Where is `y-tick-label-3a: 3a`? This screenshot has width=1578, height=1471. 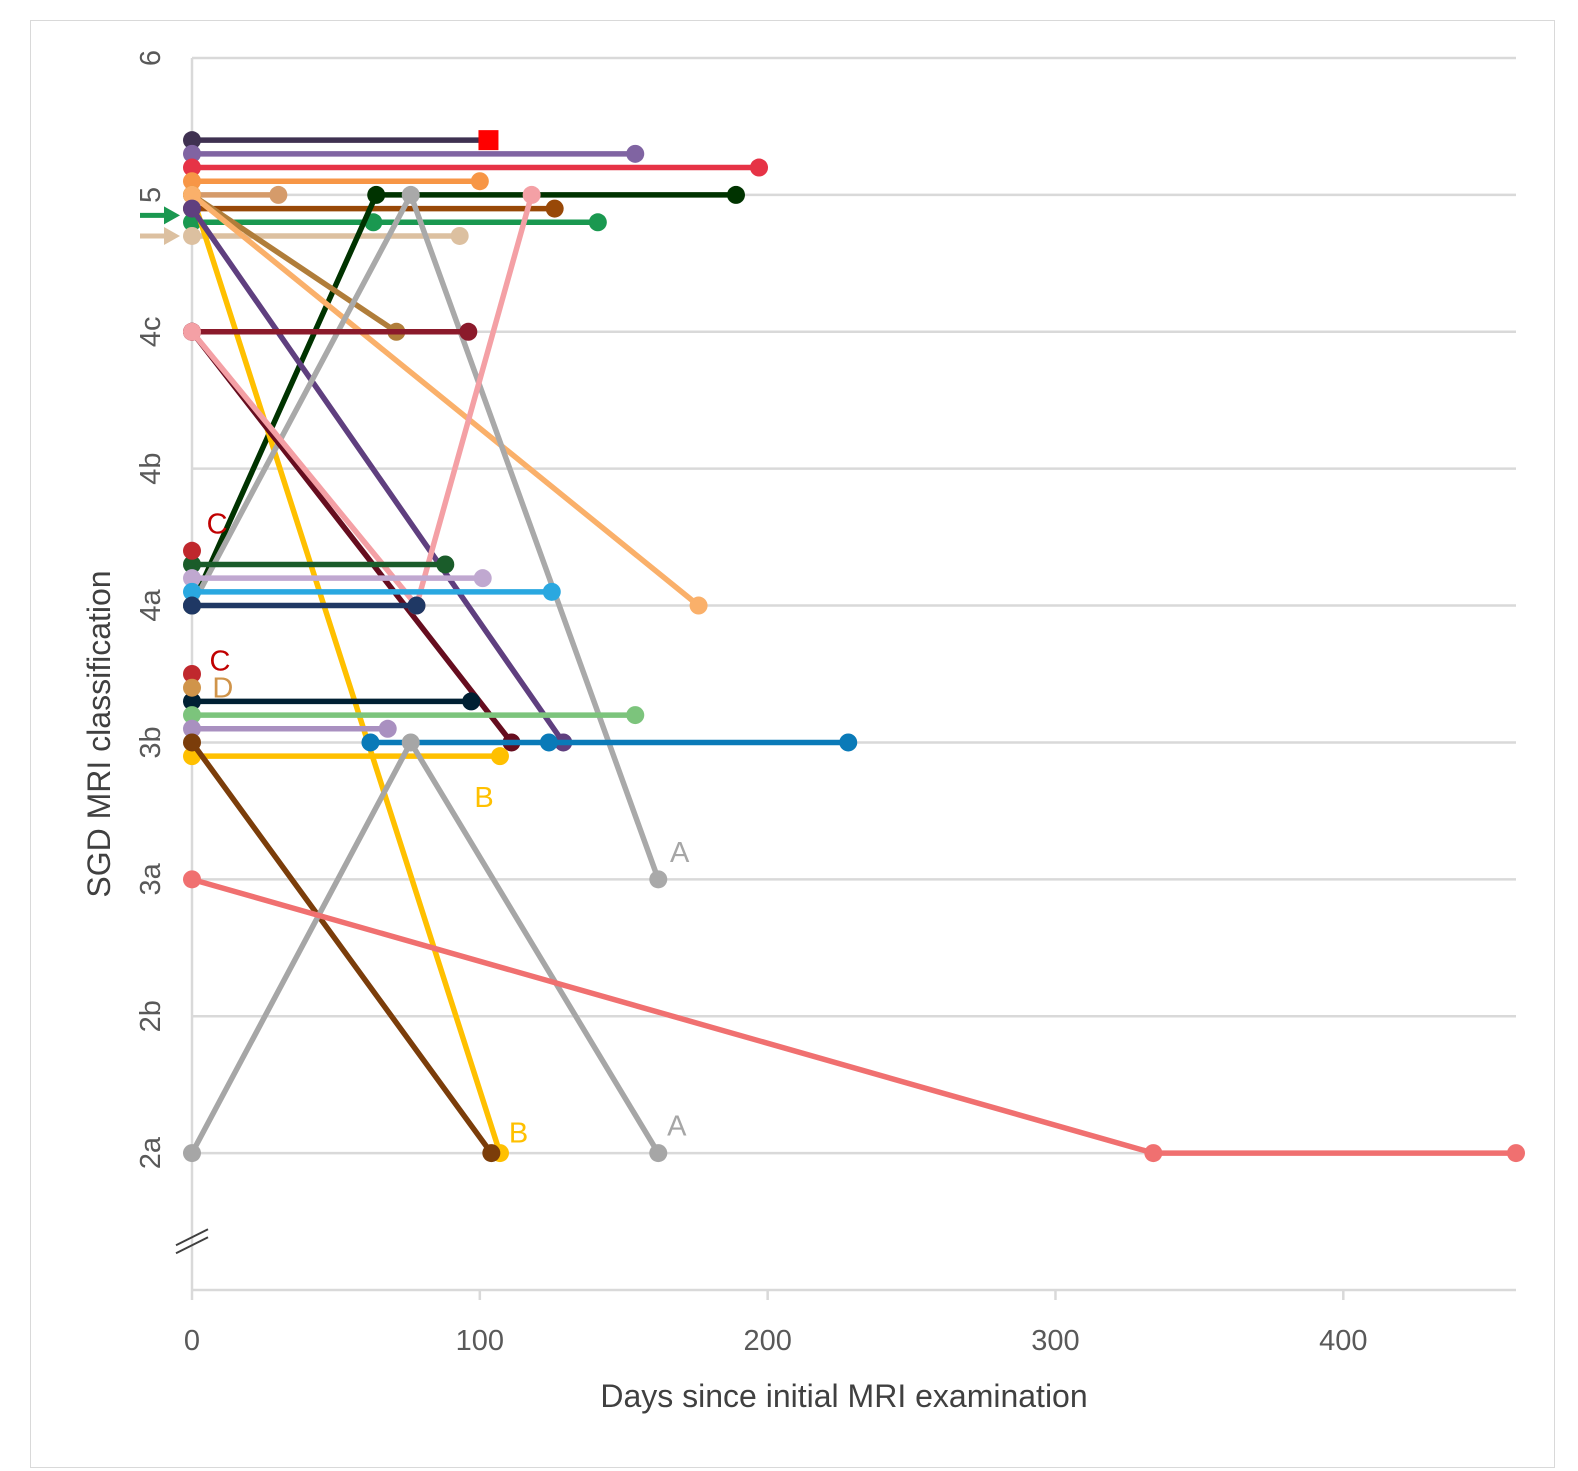
y-tick-label-3a: 3a is located at coordinates (151, 878).